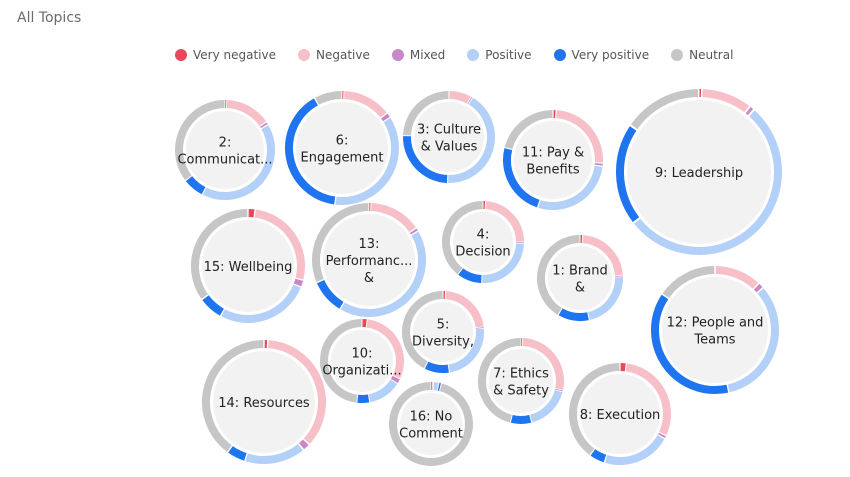  Describe the element at coordinates (499, 55) in the screenshot. I see `legend-item-positive: Positive` at that location.